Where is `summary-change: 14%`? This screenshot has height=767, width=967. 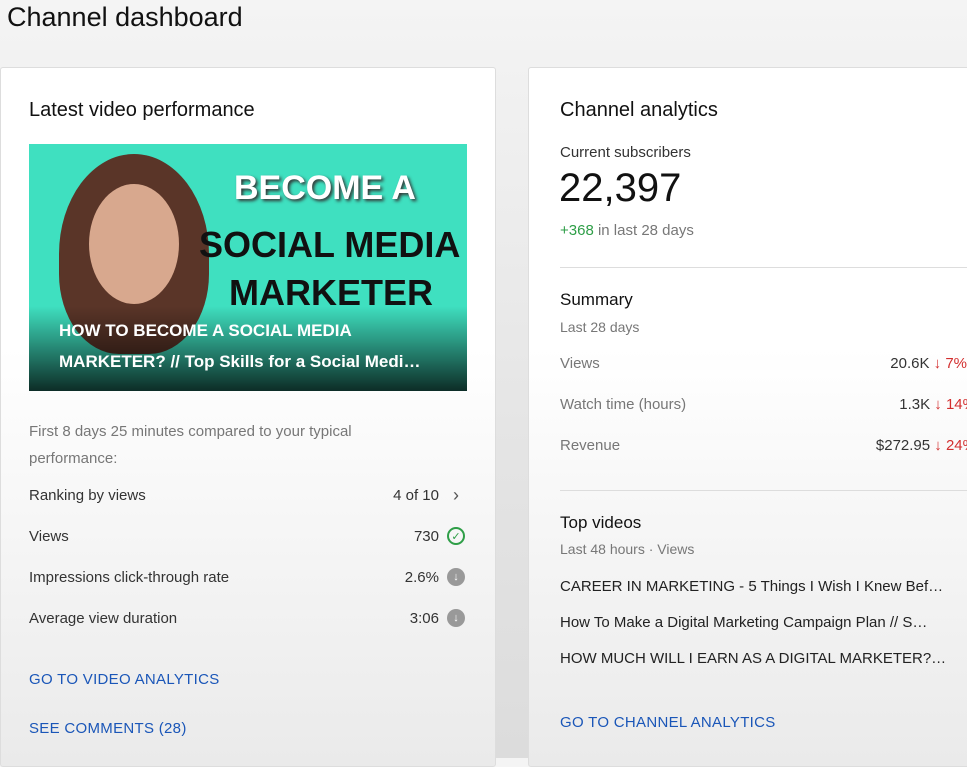 summary-change: 14% is located at coordinates (956, 404).